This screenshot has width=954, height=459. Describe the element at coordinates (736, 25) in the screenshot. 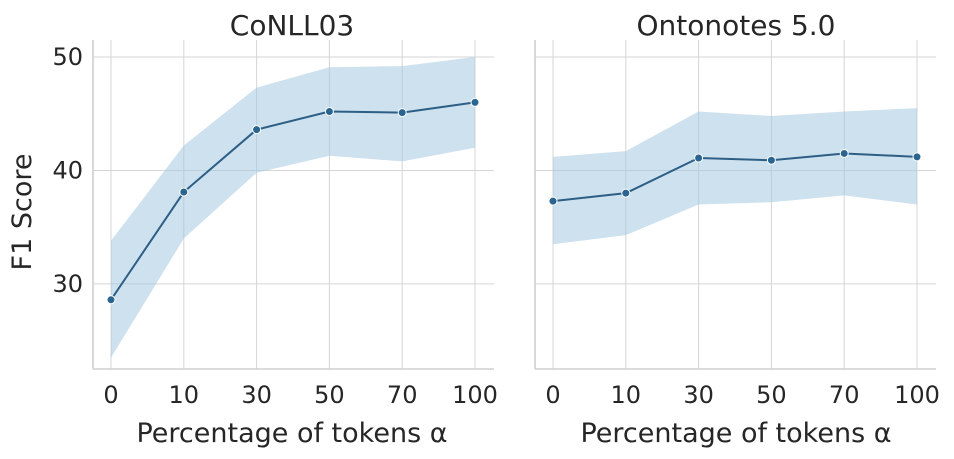

I see `chart-title: Ontonotes 5.0` at that location.